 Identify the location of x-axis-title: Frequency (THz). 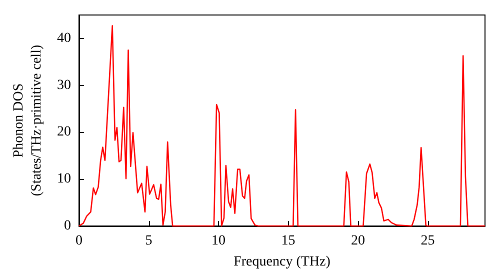
(282, 262).